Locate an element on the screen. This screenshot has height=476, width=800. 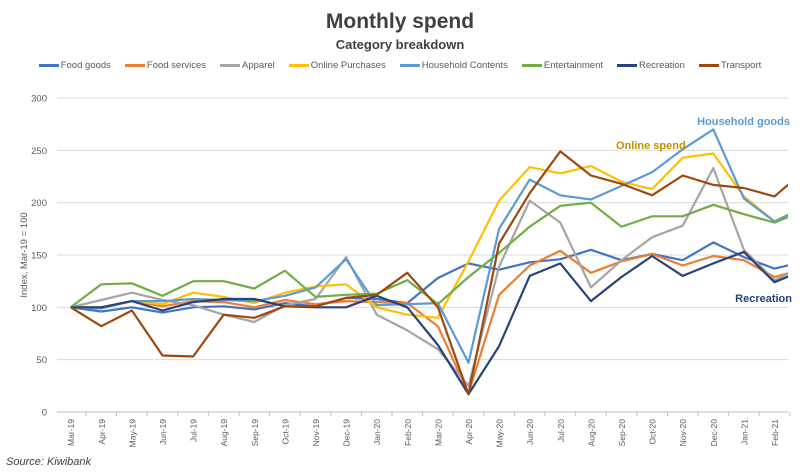
legend-item: Household Contents is located at coordinates (453, 65).